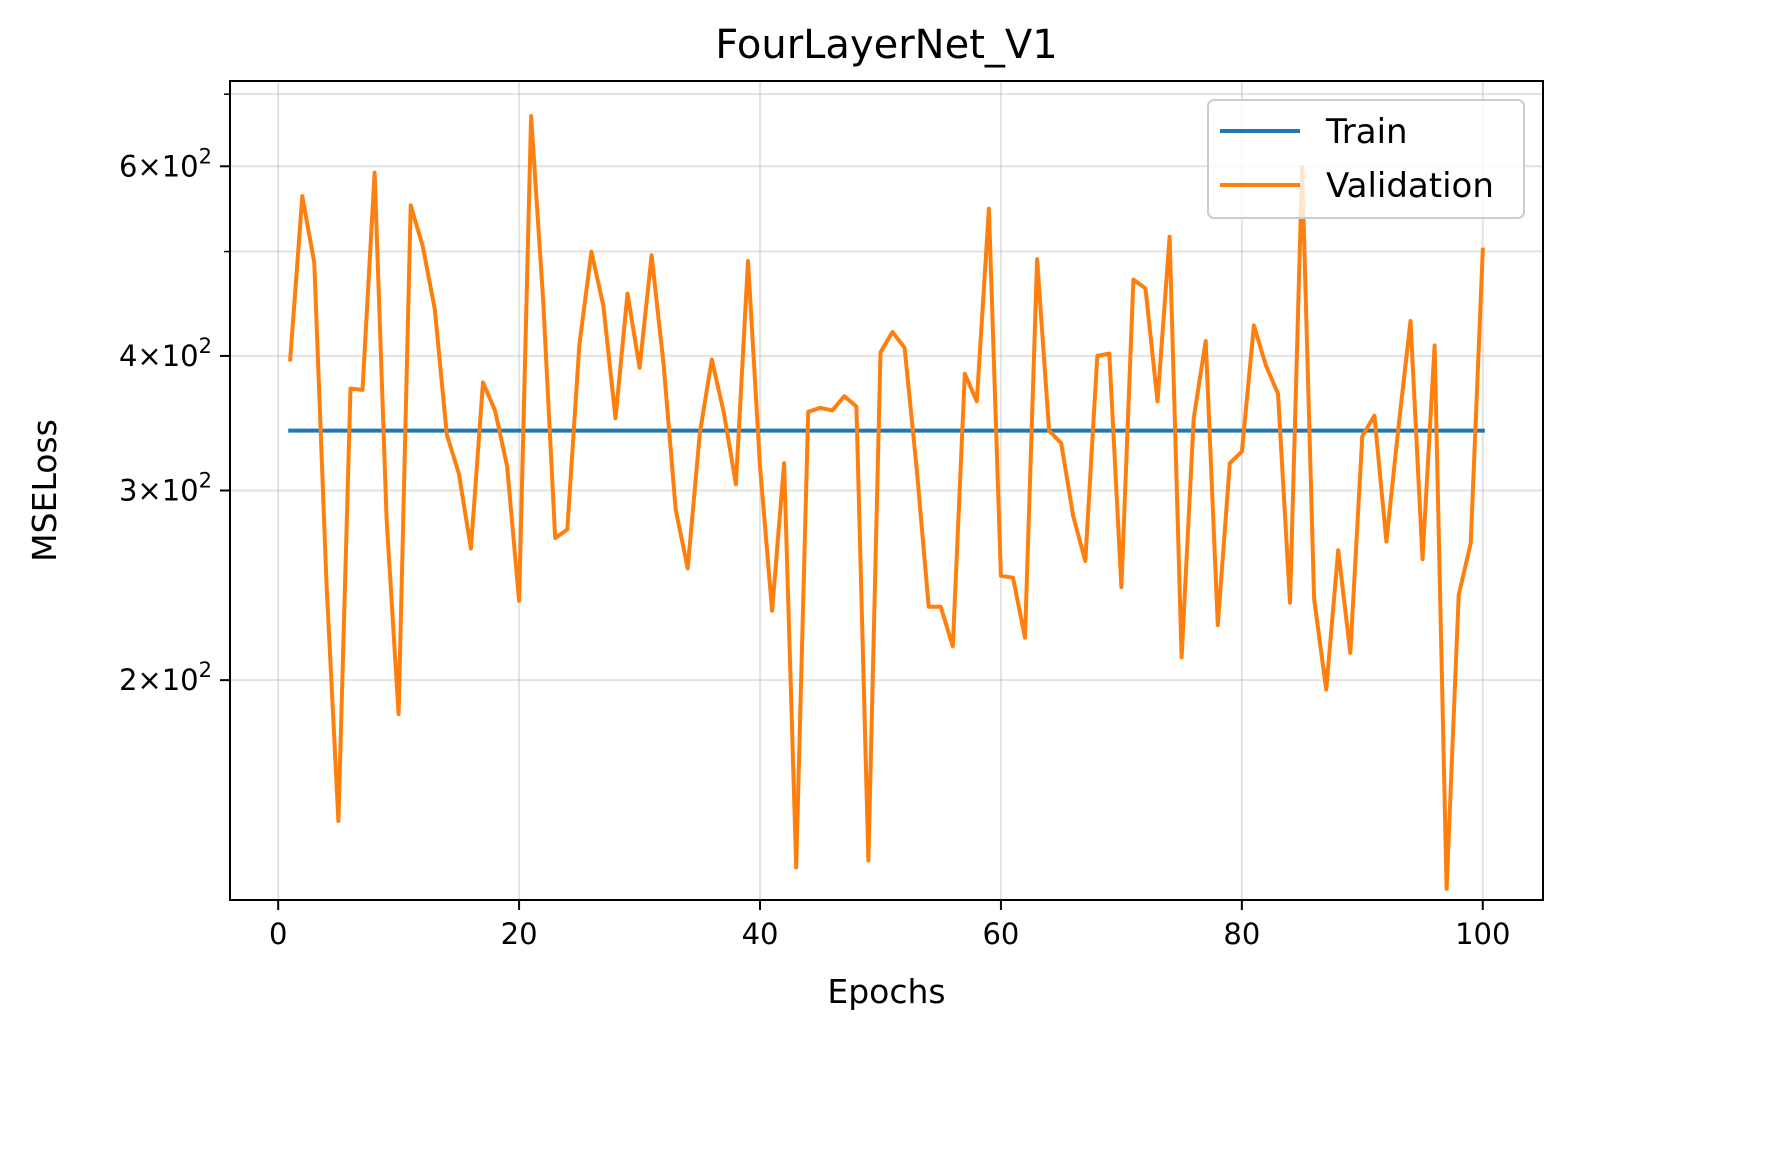 Image resolution: width=1767 pixels, height=1170 pixels. What do you see at coordinates (886, 991) in the screenshot?
I see `x-axis-label: Epochs` at bounding box center [886, 991].